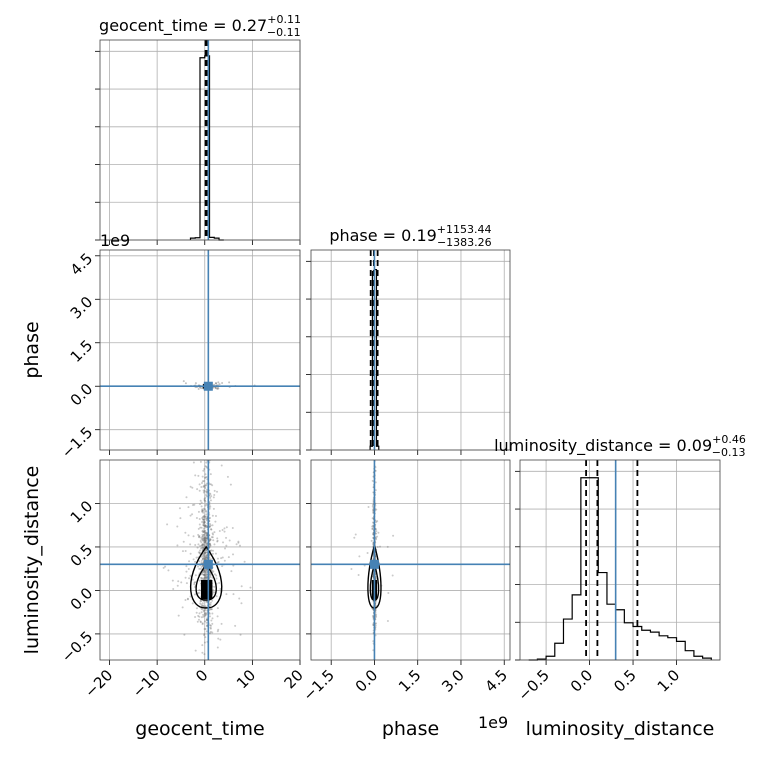 The width and height of the screenshot is (760, 760). I want to click on hist-title: phase = 0.19+1153.44 −1383.26, so click(410, 236).